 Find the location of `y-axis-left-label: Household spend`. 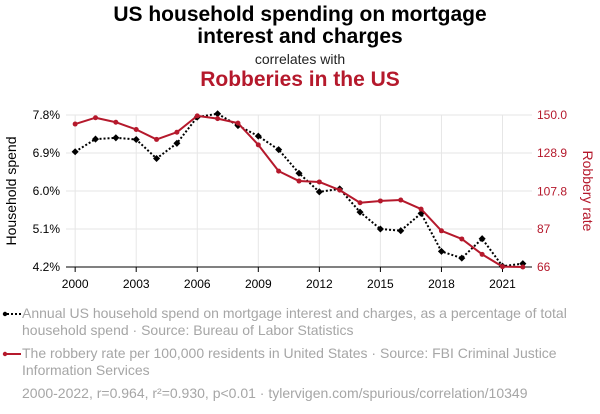

y-axis-left-label: Household spend is located at coordinates (11, 191).